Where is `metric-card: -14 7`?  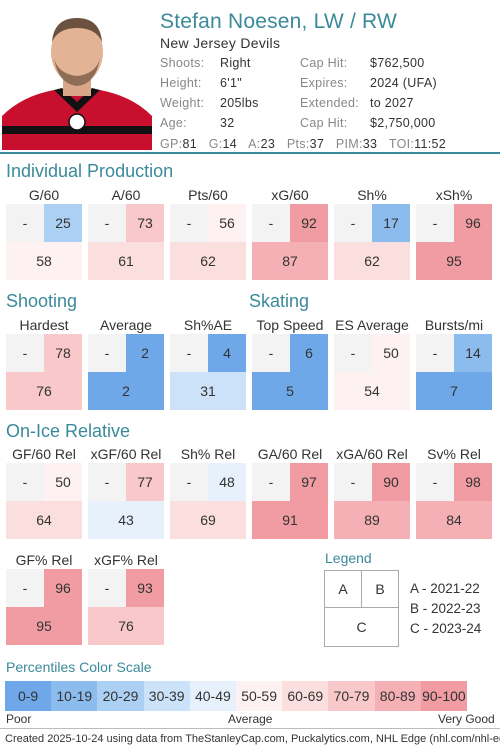 metric-card: -14 7 is located at coordinates (454, 372).